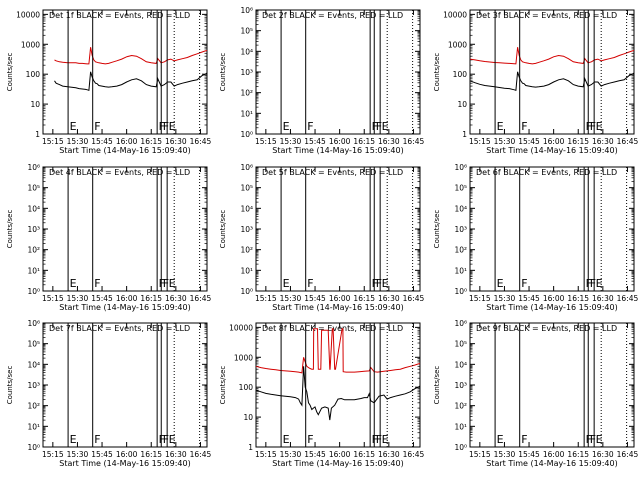 This screenshot has height=480, width=640. What do you see at coordinates (119, 328) in the screenshot?
I see `panel-title: Det 7f BLACK = Events, RED = LLD` at bounding box center [119, 328].